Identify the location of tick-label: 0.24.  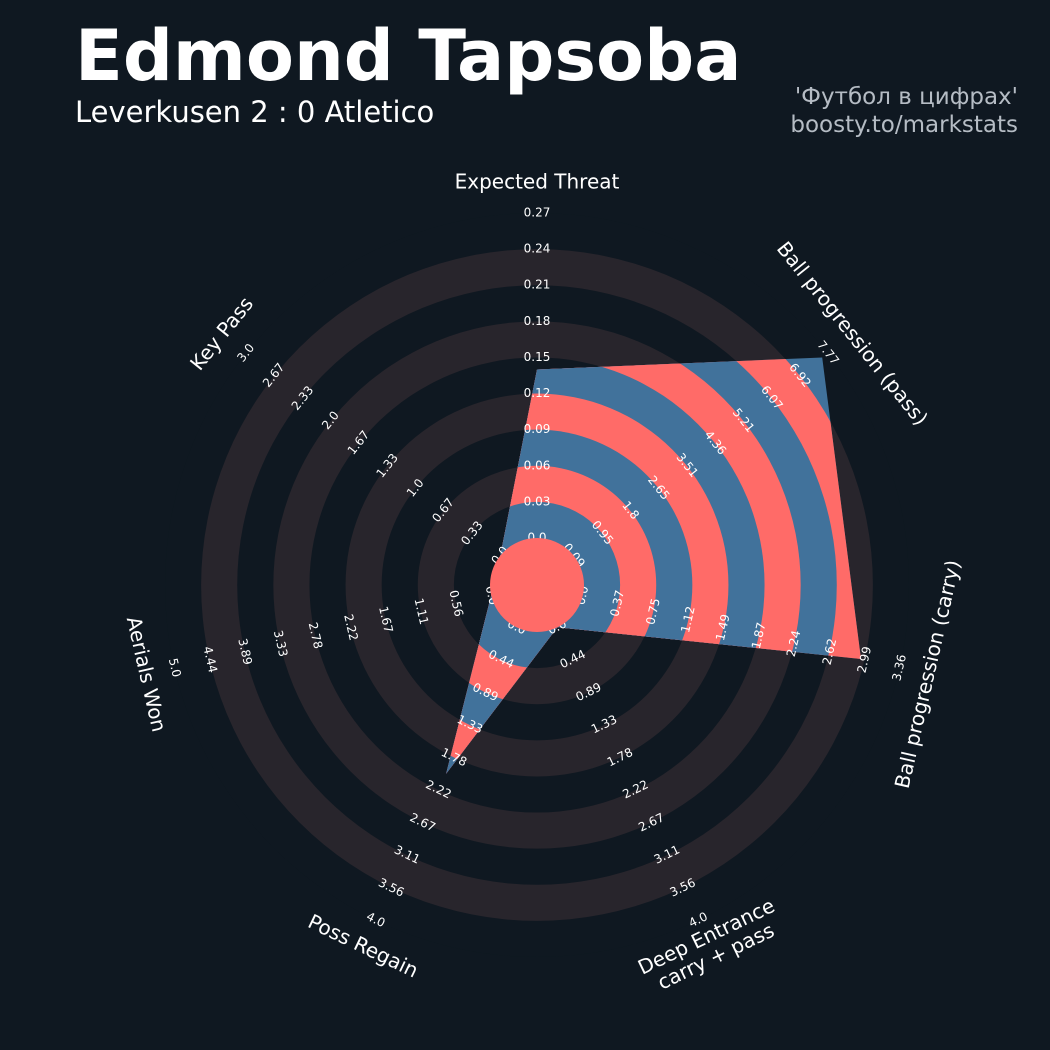
(537, 249).